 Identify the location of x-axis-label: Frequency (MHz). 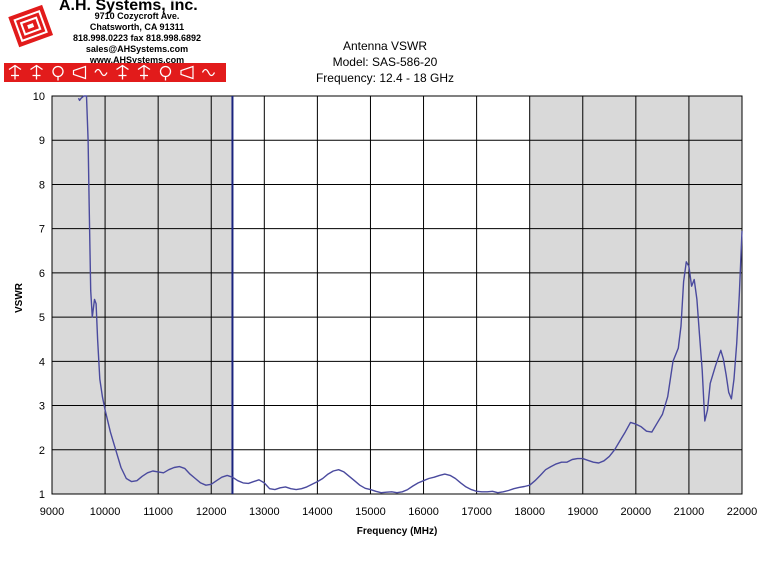
(397, 531).